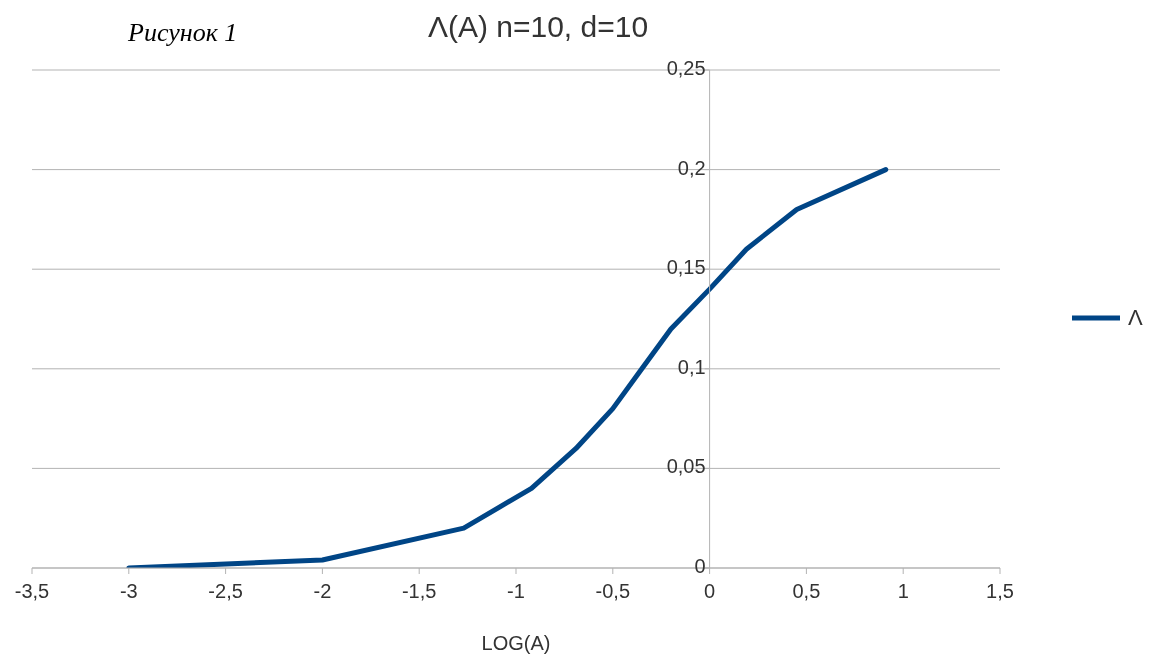 This screenshot has height=666, width=1152. I want to click on x-tick-label: 0,5, so click(806, 591).